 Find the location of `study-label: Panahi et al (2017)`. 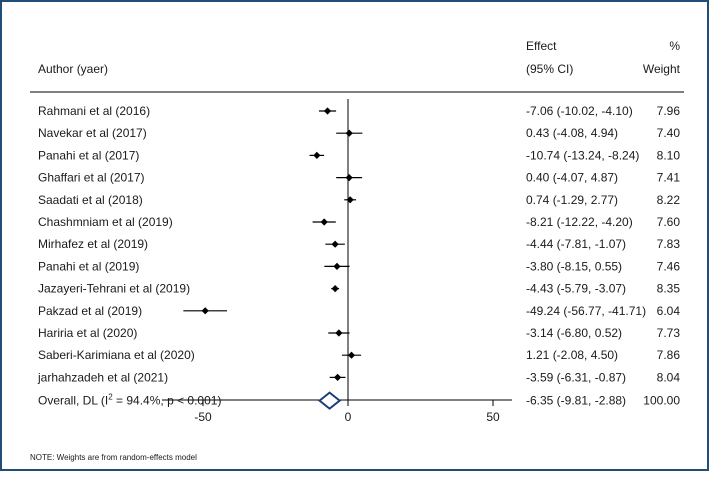

study-label: Panahi et al (2017) is located at coordinates (88, 155).